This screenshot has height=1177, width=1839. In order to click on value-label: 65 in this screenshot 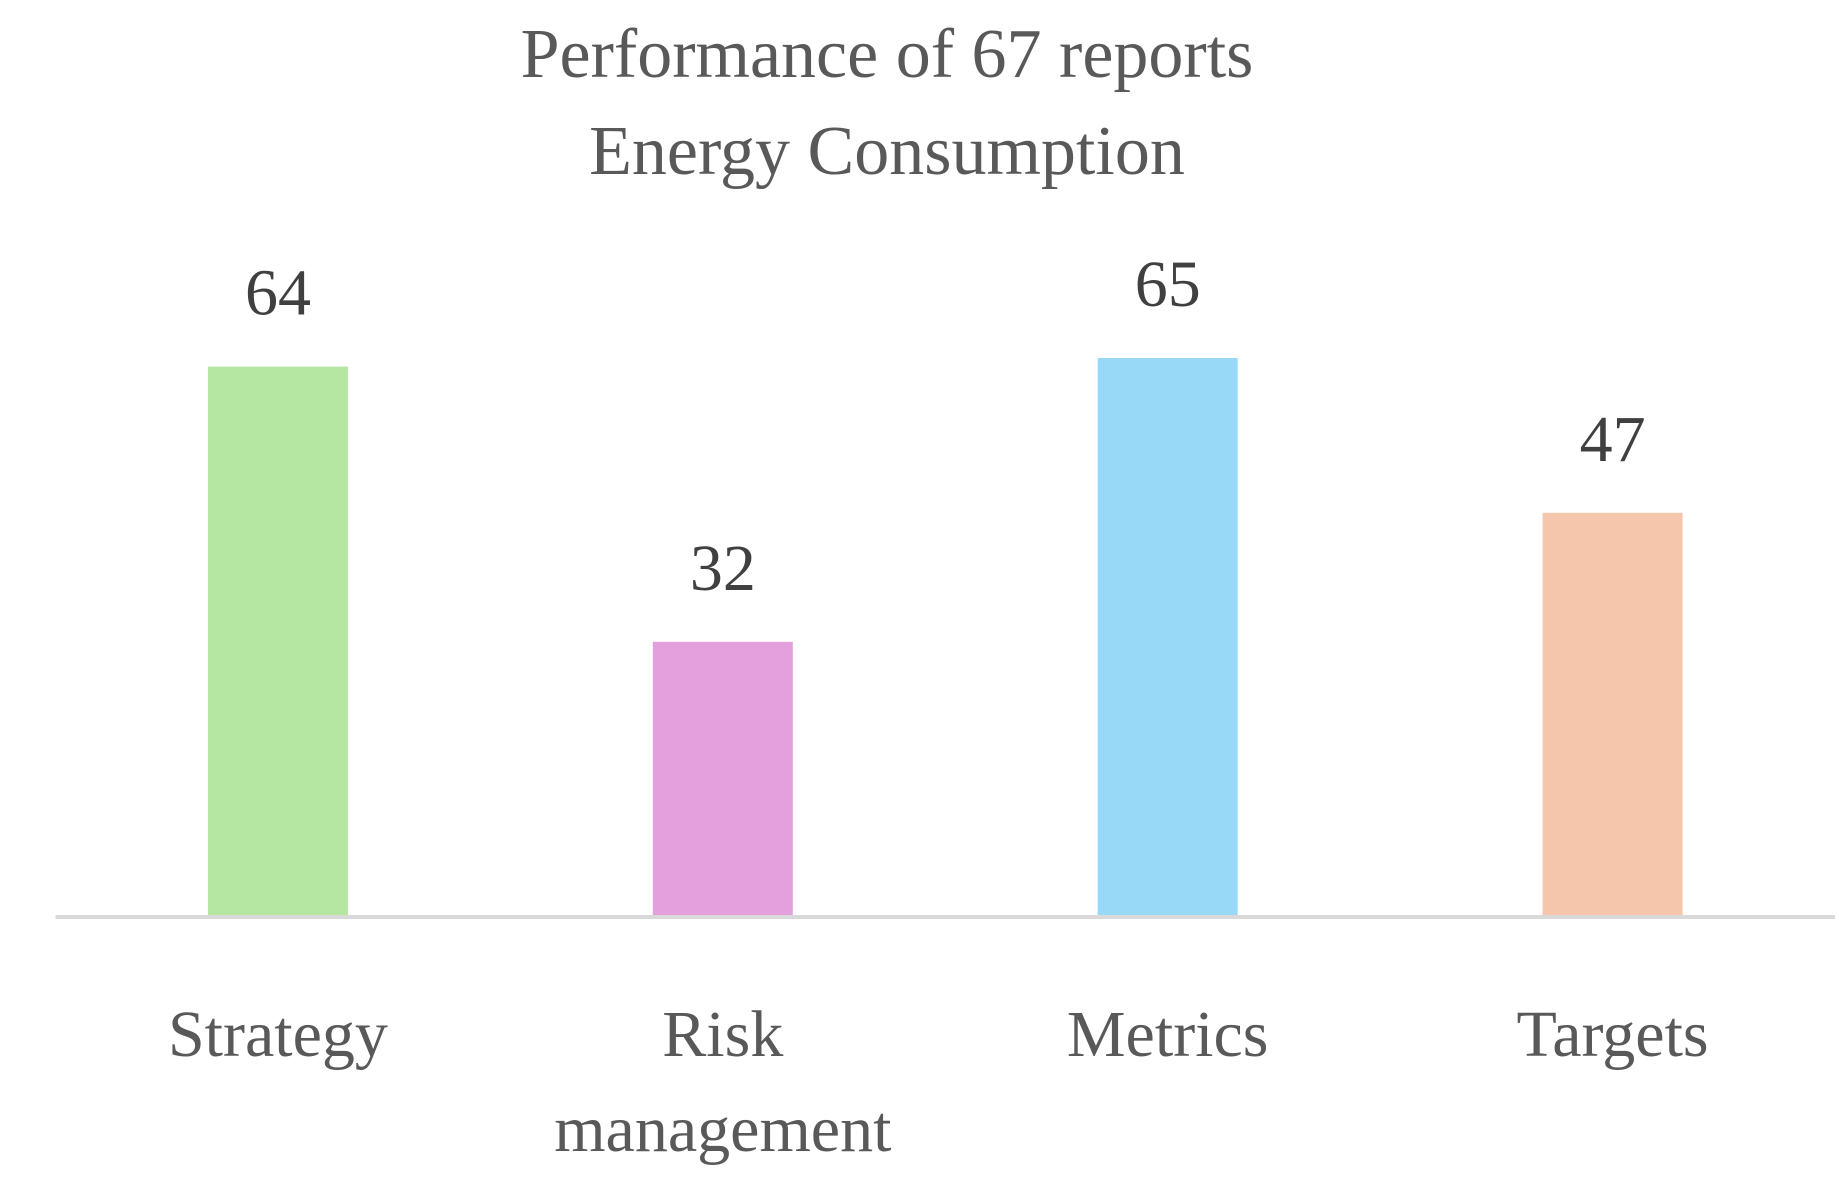, I will do `click(1168, 284)`.